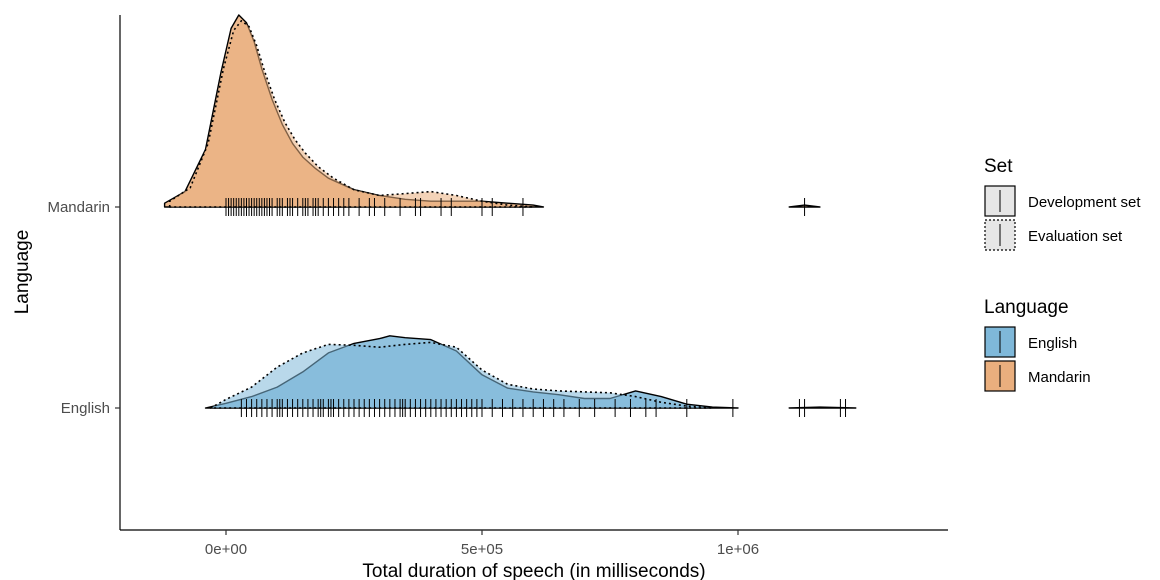 The width and height of the screenshot is (1160, 580). Describe the element at coordinates (1075, 236) in the screenshot. I see `legend-label-evaluation-set: Evaluation set` at that location.